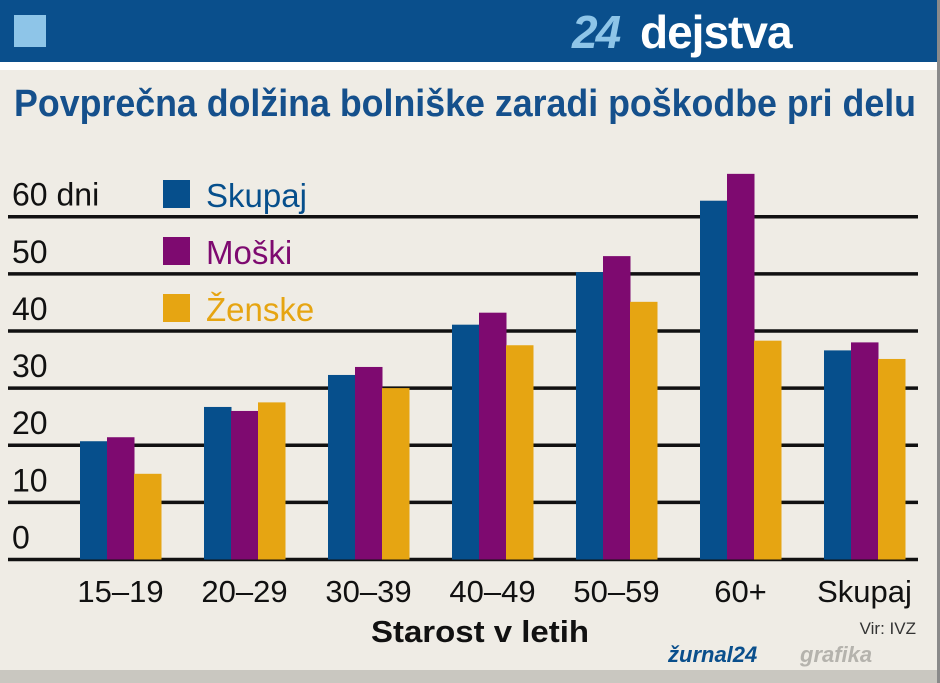 The image size is (940, 683). What do you see at coordinates (244, 591) in the screenshot?
I see `x-tick-label: 20–29` at bounding box center [244, 591].